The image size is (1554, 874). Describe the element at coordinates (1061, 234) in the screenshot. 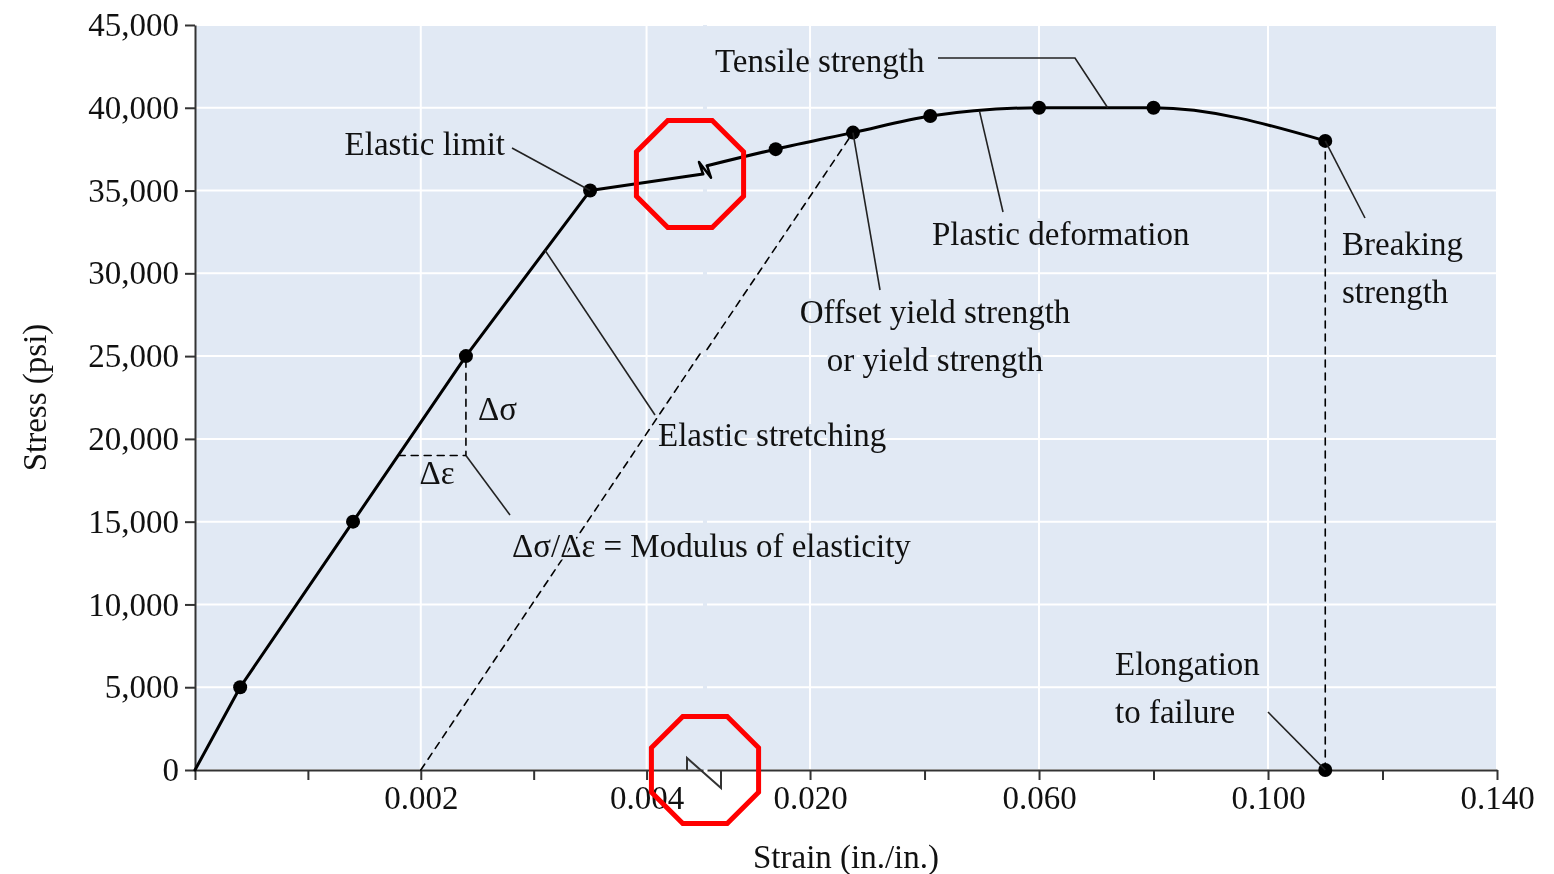

I see `annotation: Plastic deformation` at that location.